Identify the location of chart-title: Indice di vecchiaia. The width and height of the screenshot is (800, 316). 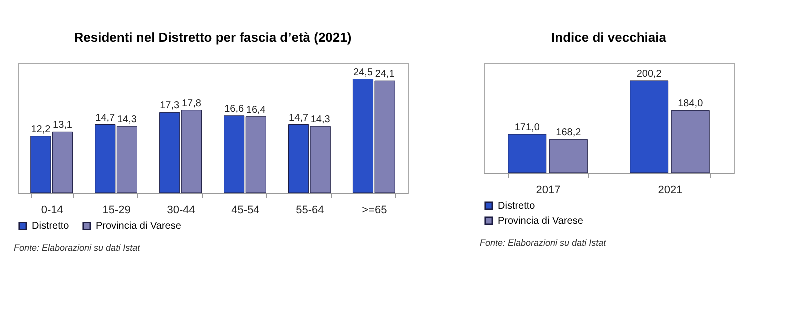
(610, 37).